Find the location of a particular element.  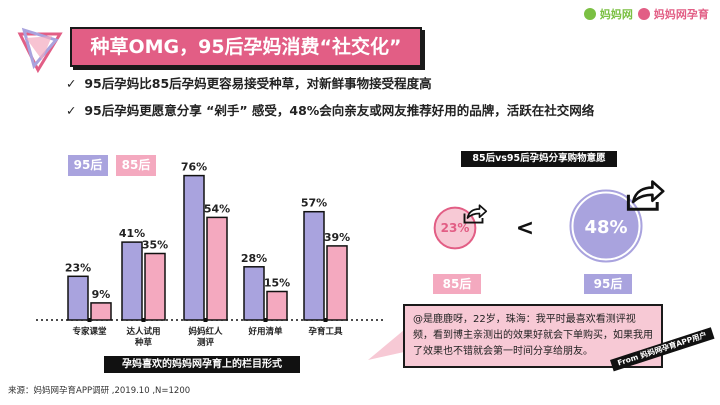

bar-85后-2 is located at coordinates (217, 268).